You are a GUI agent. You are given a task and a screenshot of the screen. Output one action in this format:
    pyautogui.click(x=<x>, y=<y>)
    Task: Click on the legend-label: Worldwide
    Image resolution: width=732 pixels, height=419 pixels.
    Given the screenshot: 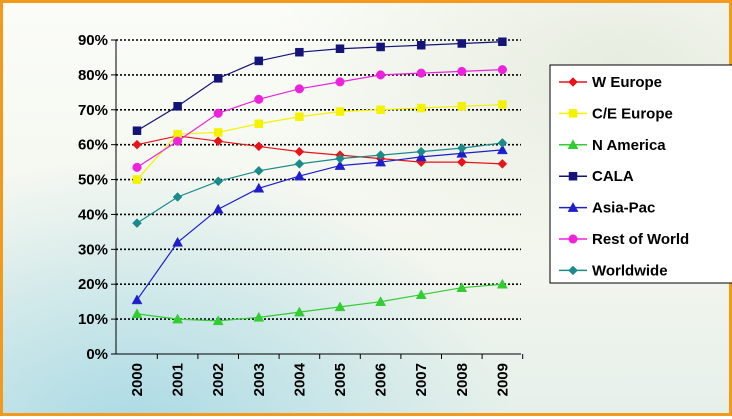 What is the action you would take?
    pyautogui.click(x=630, y=270)
    